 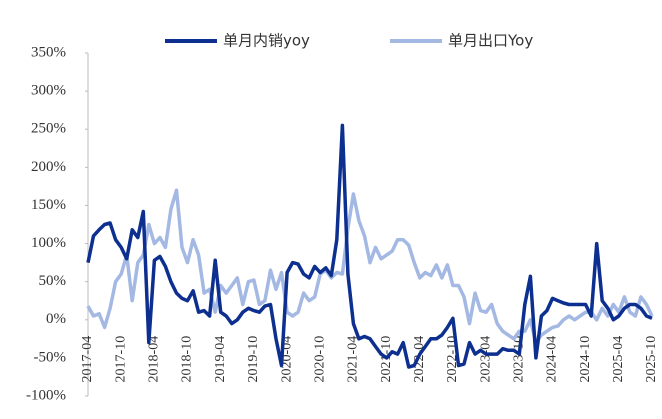 What do you see at coordinates (46, 395) in the screenshot?
I see `y-tick-label: -100%` at bounding box center [46, 395].